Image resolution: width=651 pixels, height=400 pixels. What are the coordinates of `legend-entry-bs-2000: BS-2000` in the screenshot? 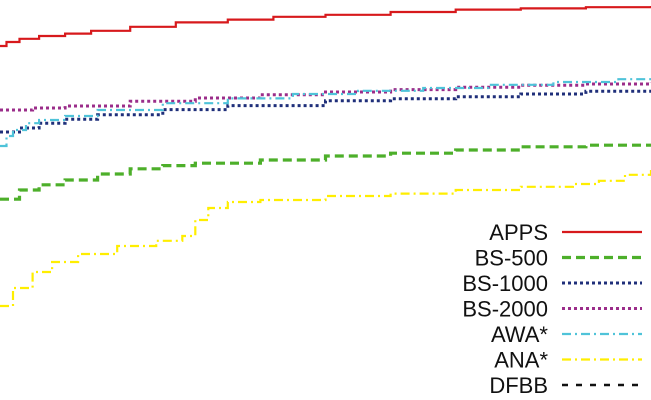 It's located at (552, 309).